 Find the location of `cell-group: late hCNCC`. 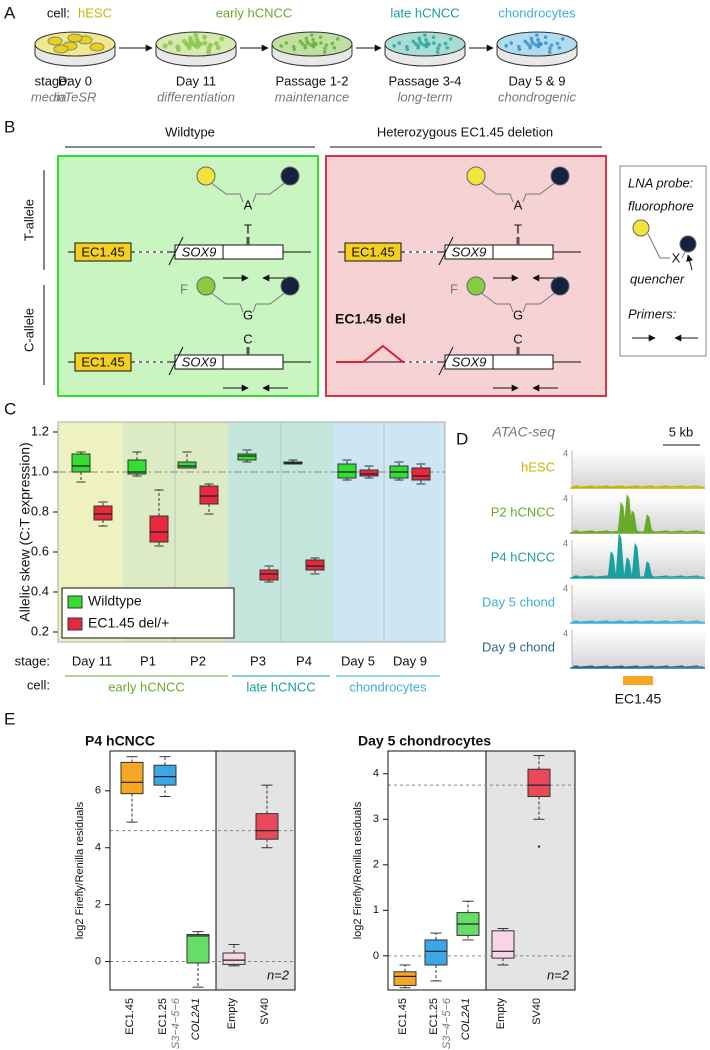

cell-group: late hCNCC is located at coordinates (280, 686).